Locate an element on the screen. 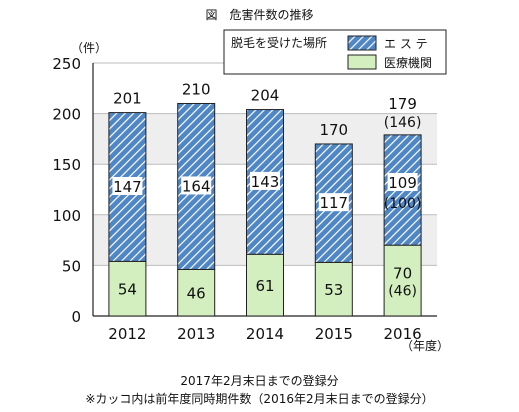  value-label-esthetic: 117 is located at coordinates (333, 203).